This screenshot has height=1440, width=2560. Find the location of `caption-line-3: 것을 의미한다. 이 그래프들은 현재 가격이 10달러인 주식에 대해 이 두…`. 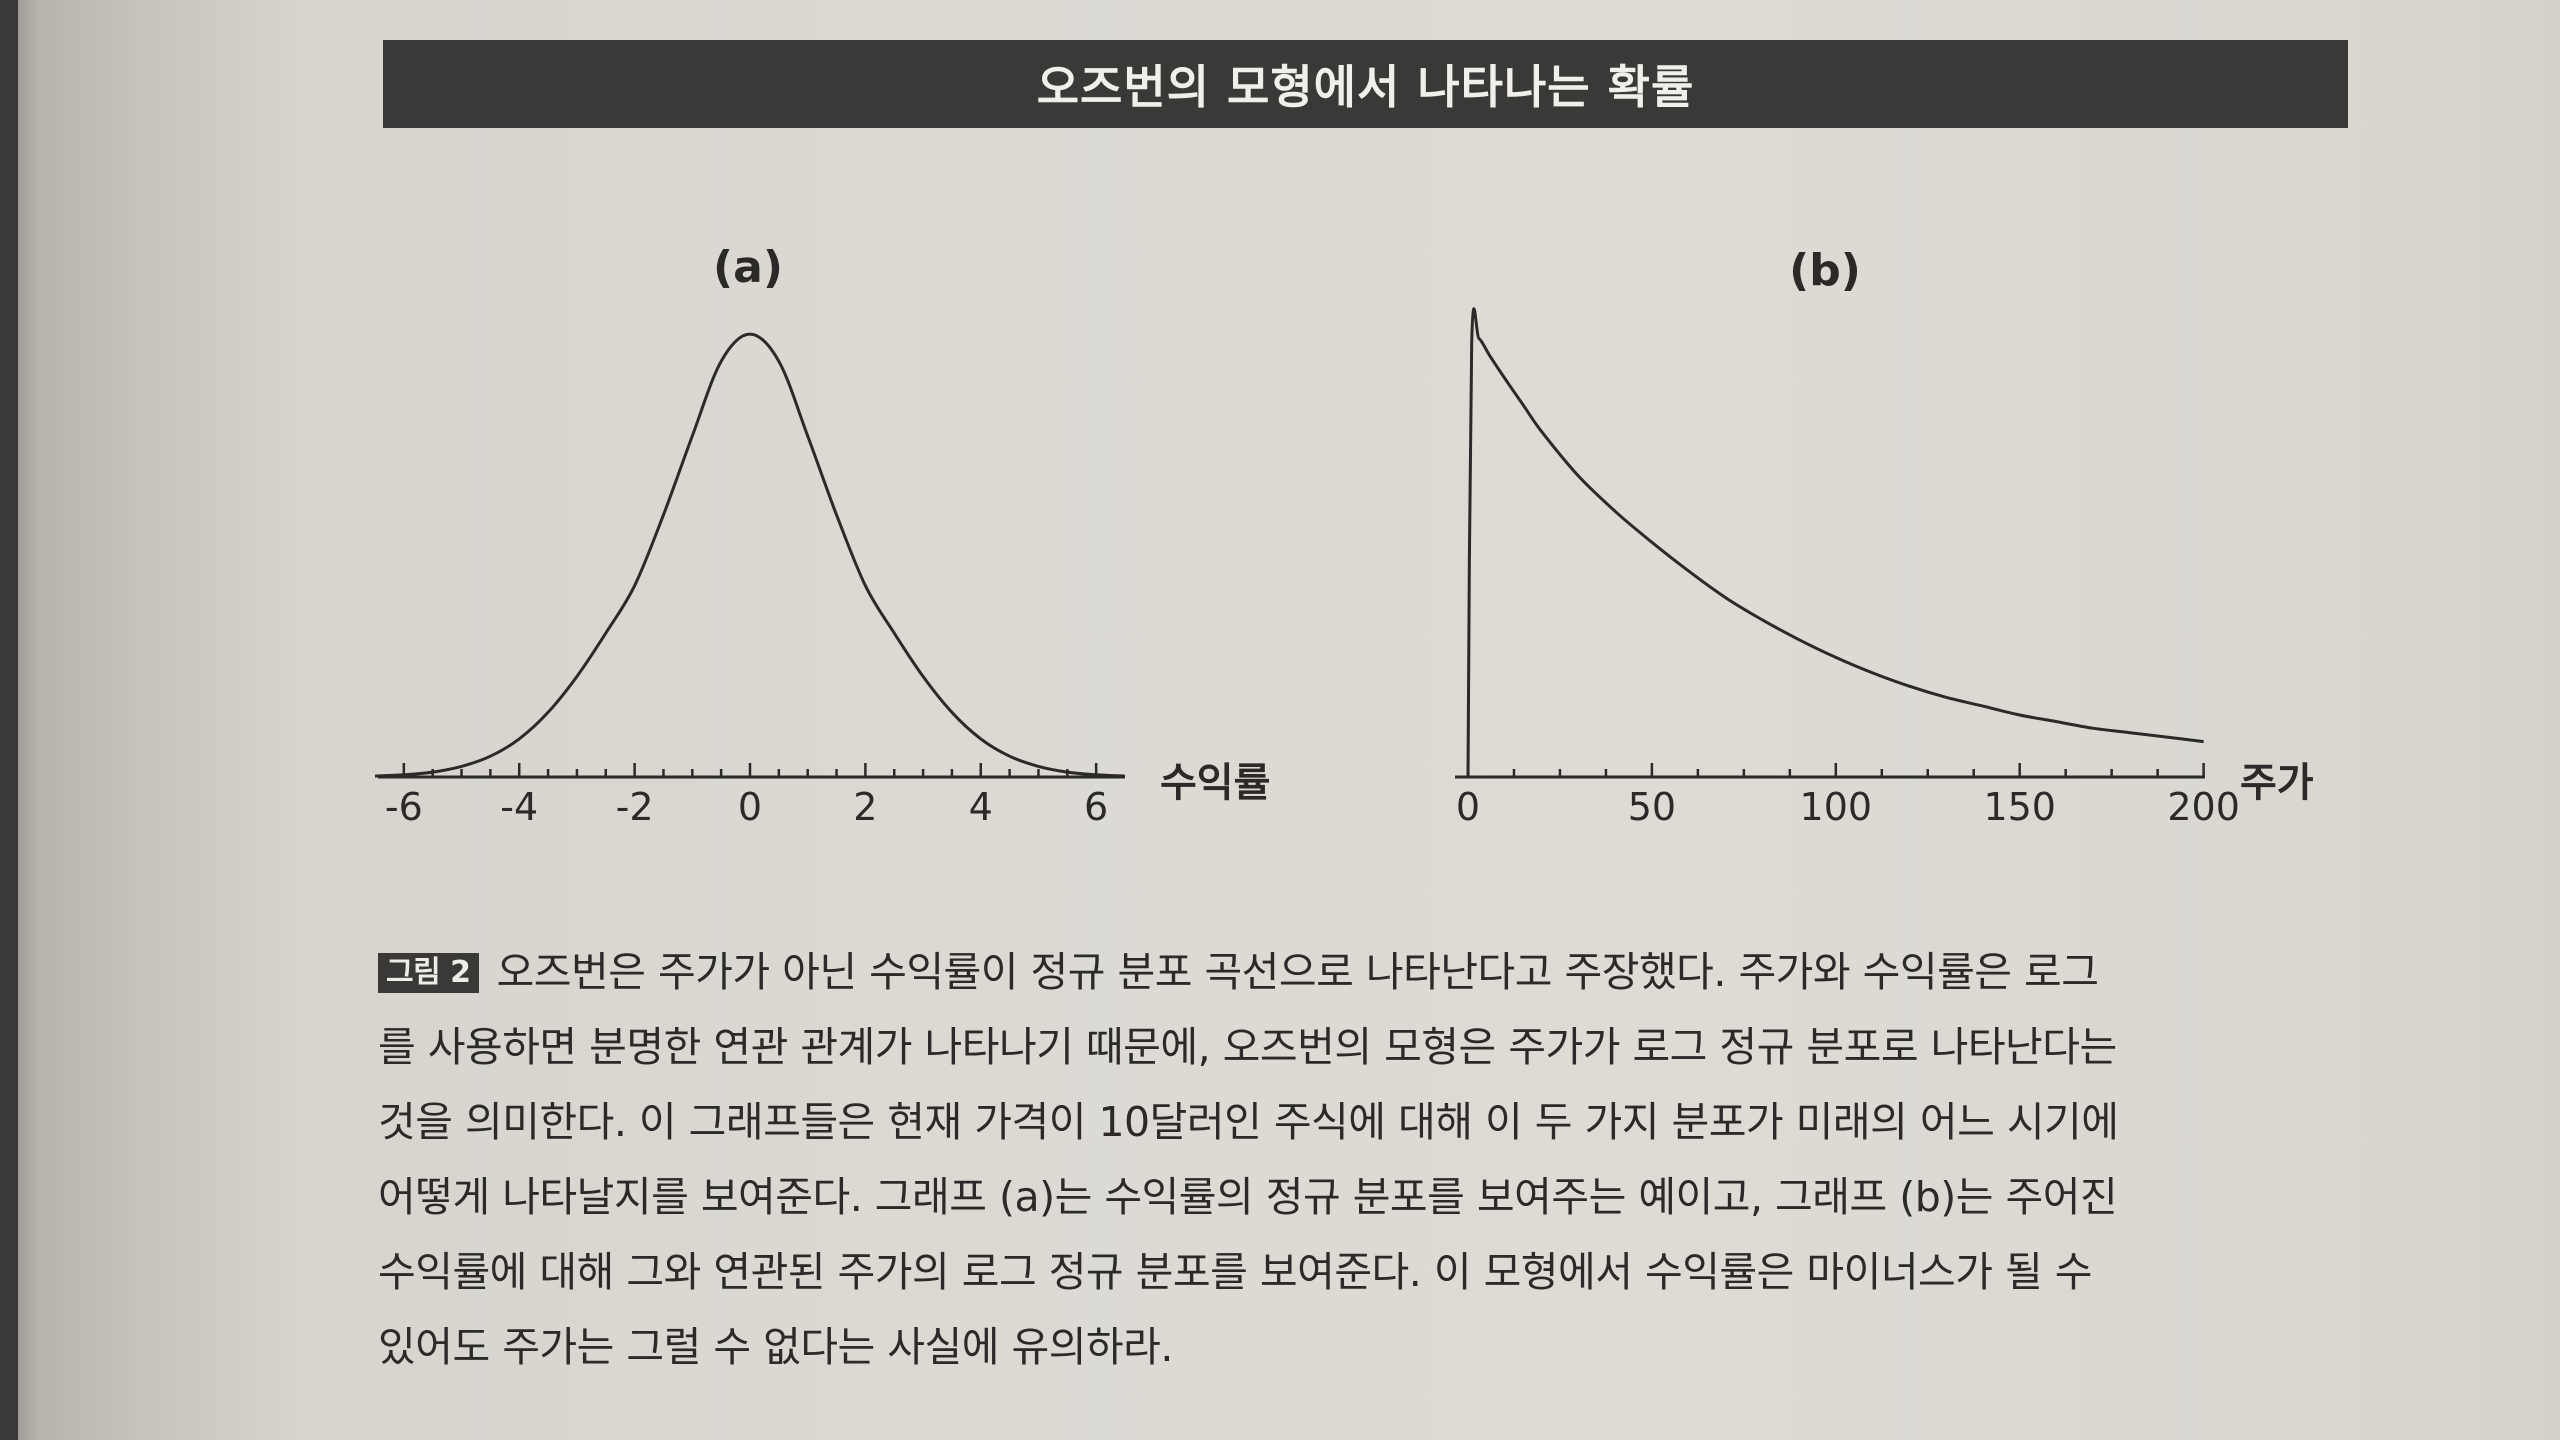

caption-line-3: 것을 의미한다. 이 그래프들은 현재 가격이 10달러인 주식에 대해 이 두… is located at coordinates (1248, 1122).